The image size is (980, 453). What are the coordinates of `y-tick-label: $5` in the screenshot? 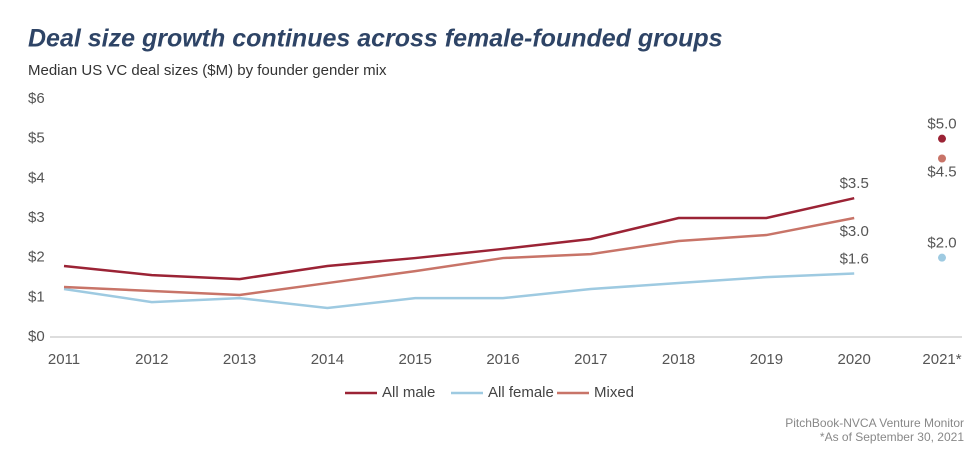 It's located at (36, 138).